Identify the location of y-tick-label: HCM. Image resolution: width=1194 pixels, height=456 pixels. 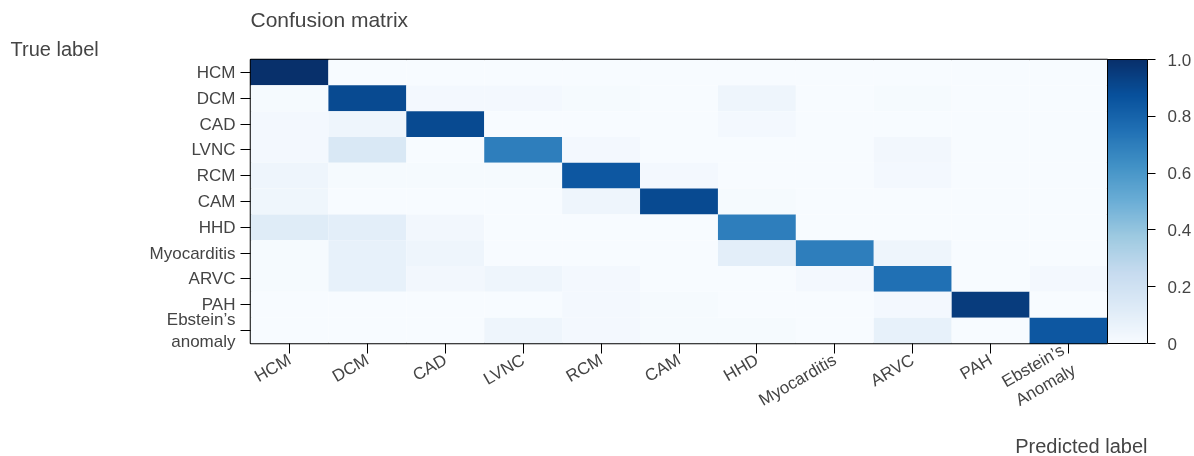
(216, 72).